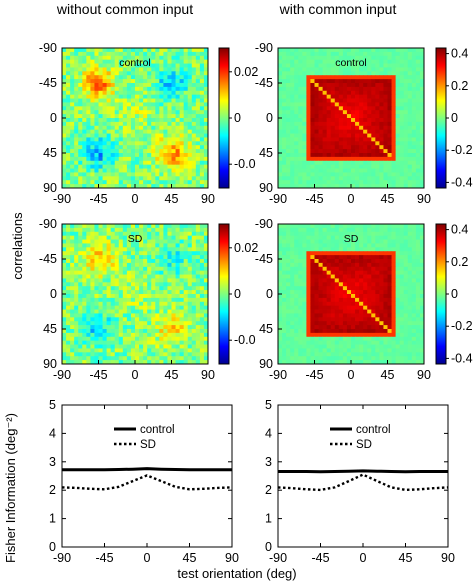  What do you see at coordinates (157, 430) in the screenshot?
I see `legend-label-control: control` at bounding box center [157, 430].